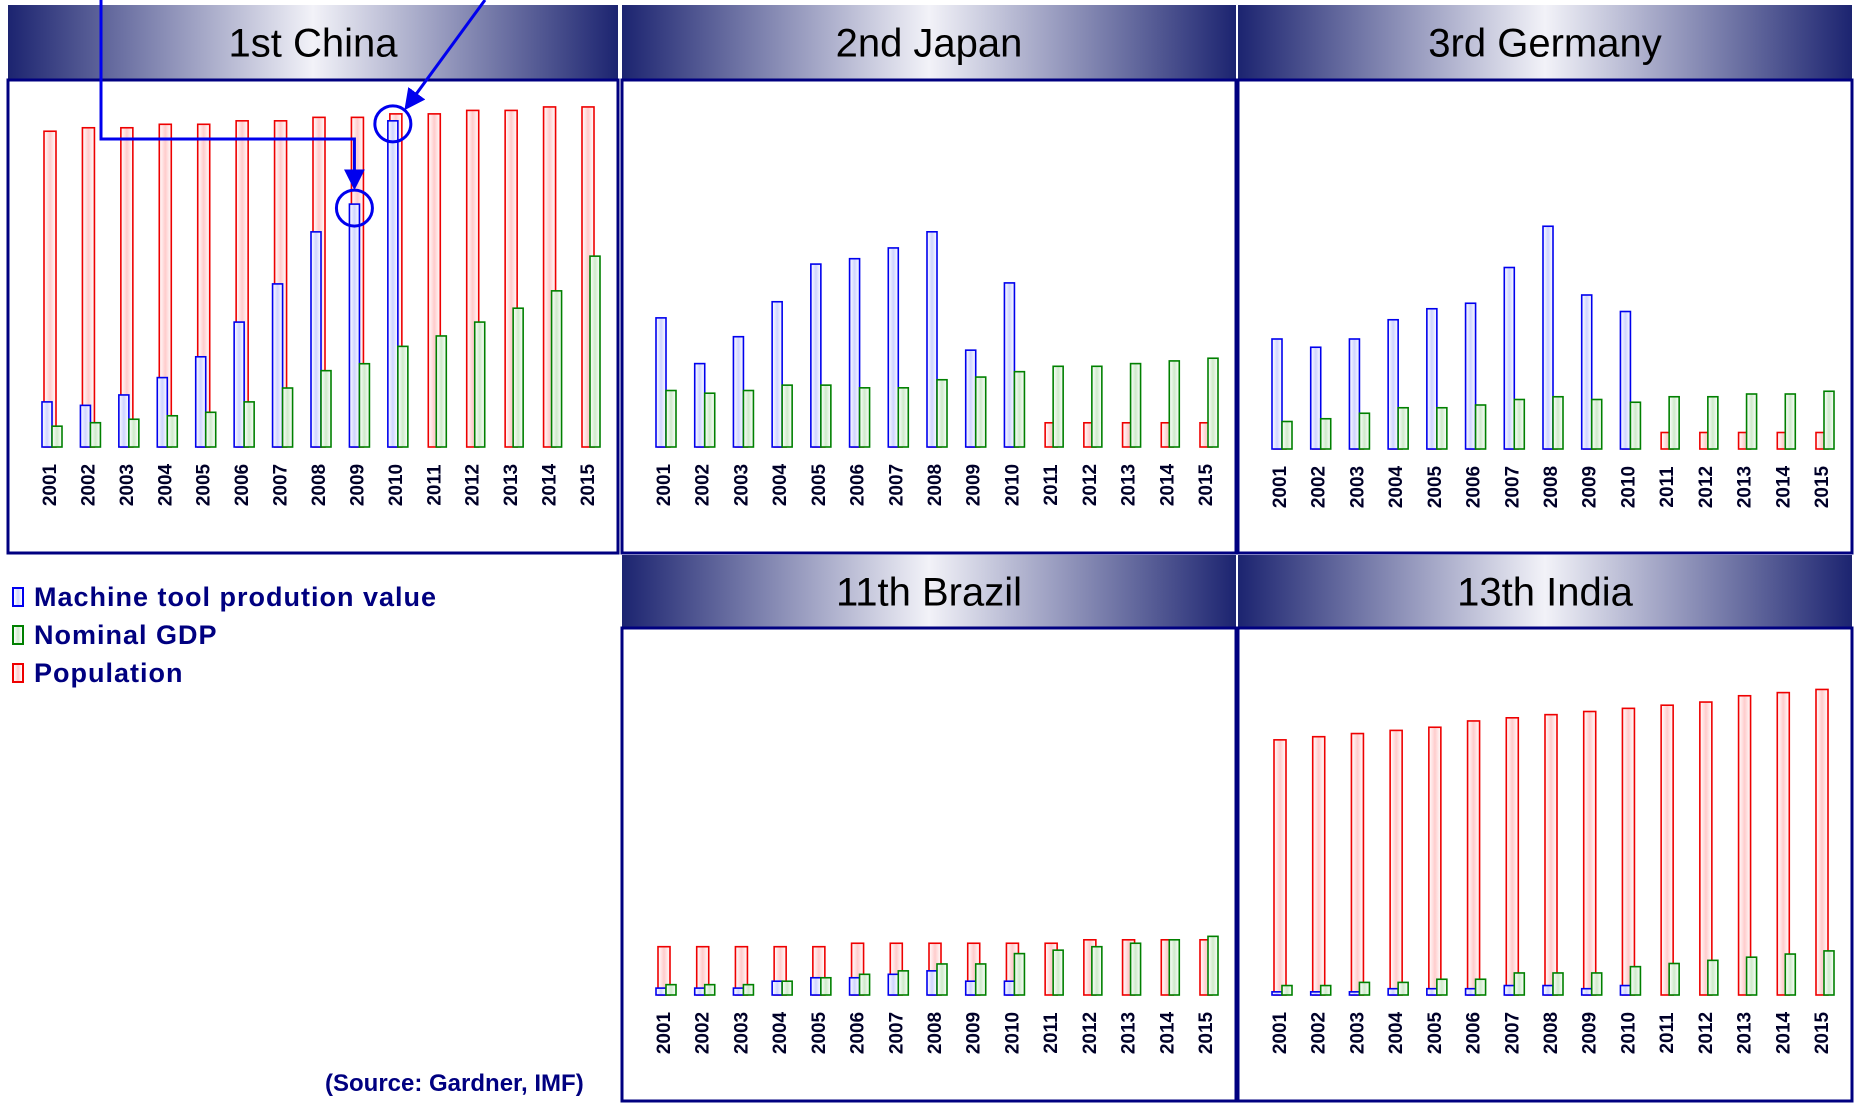 The width and height of the screenshot is (1855, 1103). I want to click on panel-title: 1st China, so click(314, 44).